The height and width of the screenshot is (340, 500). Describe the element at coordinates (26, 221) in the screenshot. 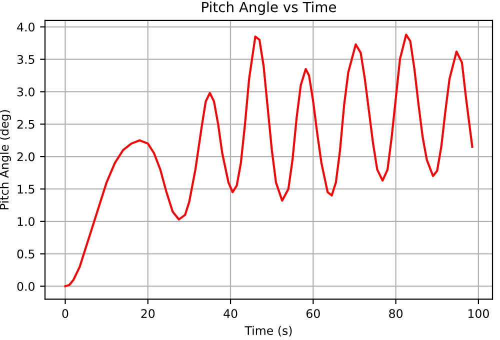

I see `y-tick-label: 1.0` at that location.